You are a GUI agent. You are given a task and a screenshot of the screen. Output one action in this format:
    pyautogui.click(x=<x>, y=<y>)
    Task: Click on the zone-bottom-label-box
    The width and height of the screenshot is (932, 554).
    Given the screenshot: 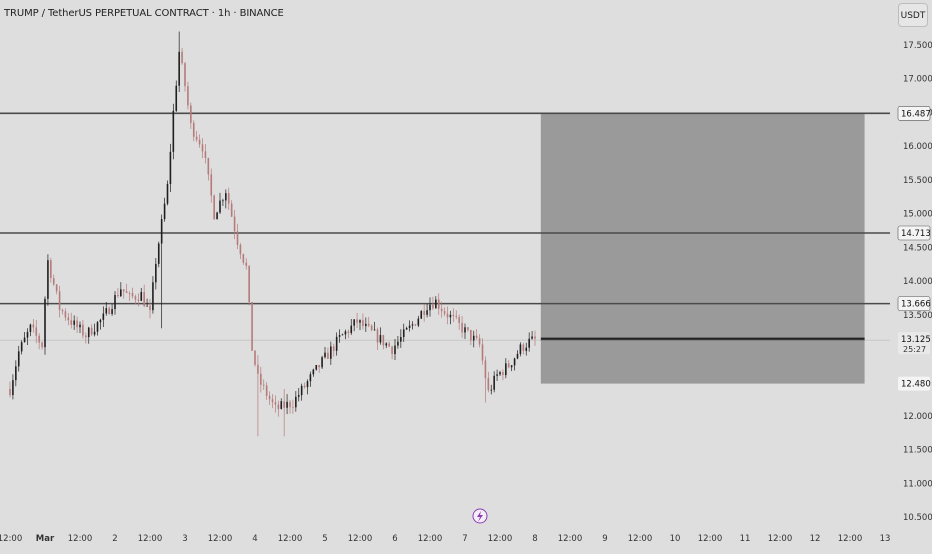 What is the action you would take?
    pyautogui.click(x=914, y=383)
    